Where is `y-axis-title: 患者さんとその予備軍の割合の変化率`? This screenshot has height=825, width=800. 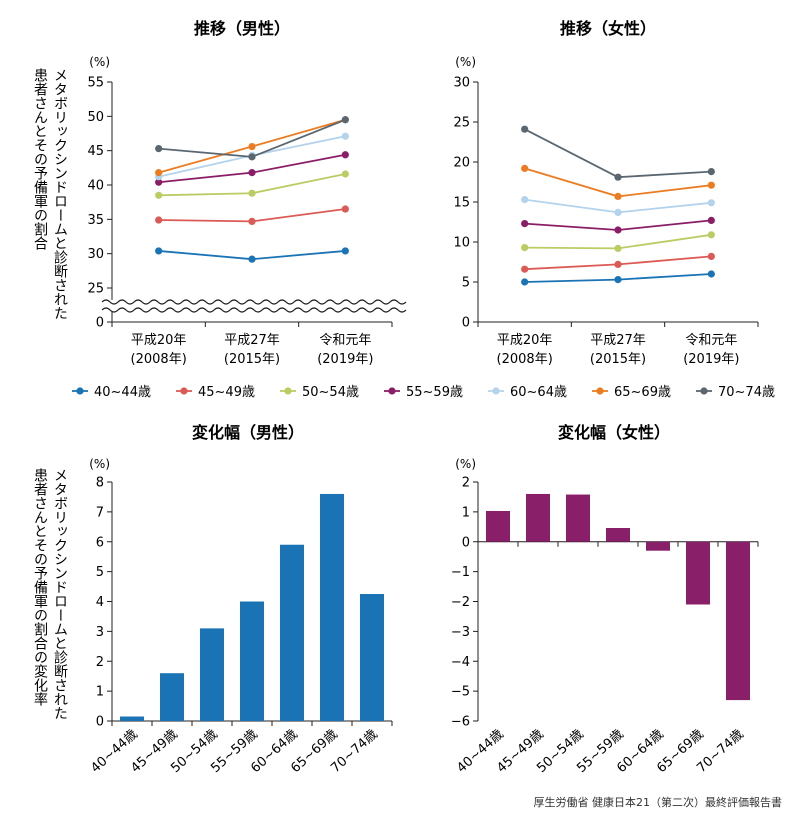 y-axis-title: 患者さんとその予備軍の割合の変化率 is located at coordinates (40, 587).